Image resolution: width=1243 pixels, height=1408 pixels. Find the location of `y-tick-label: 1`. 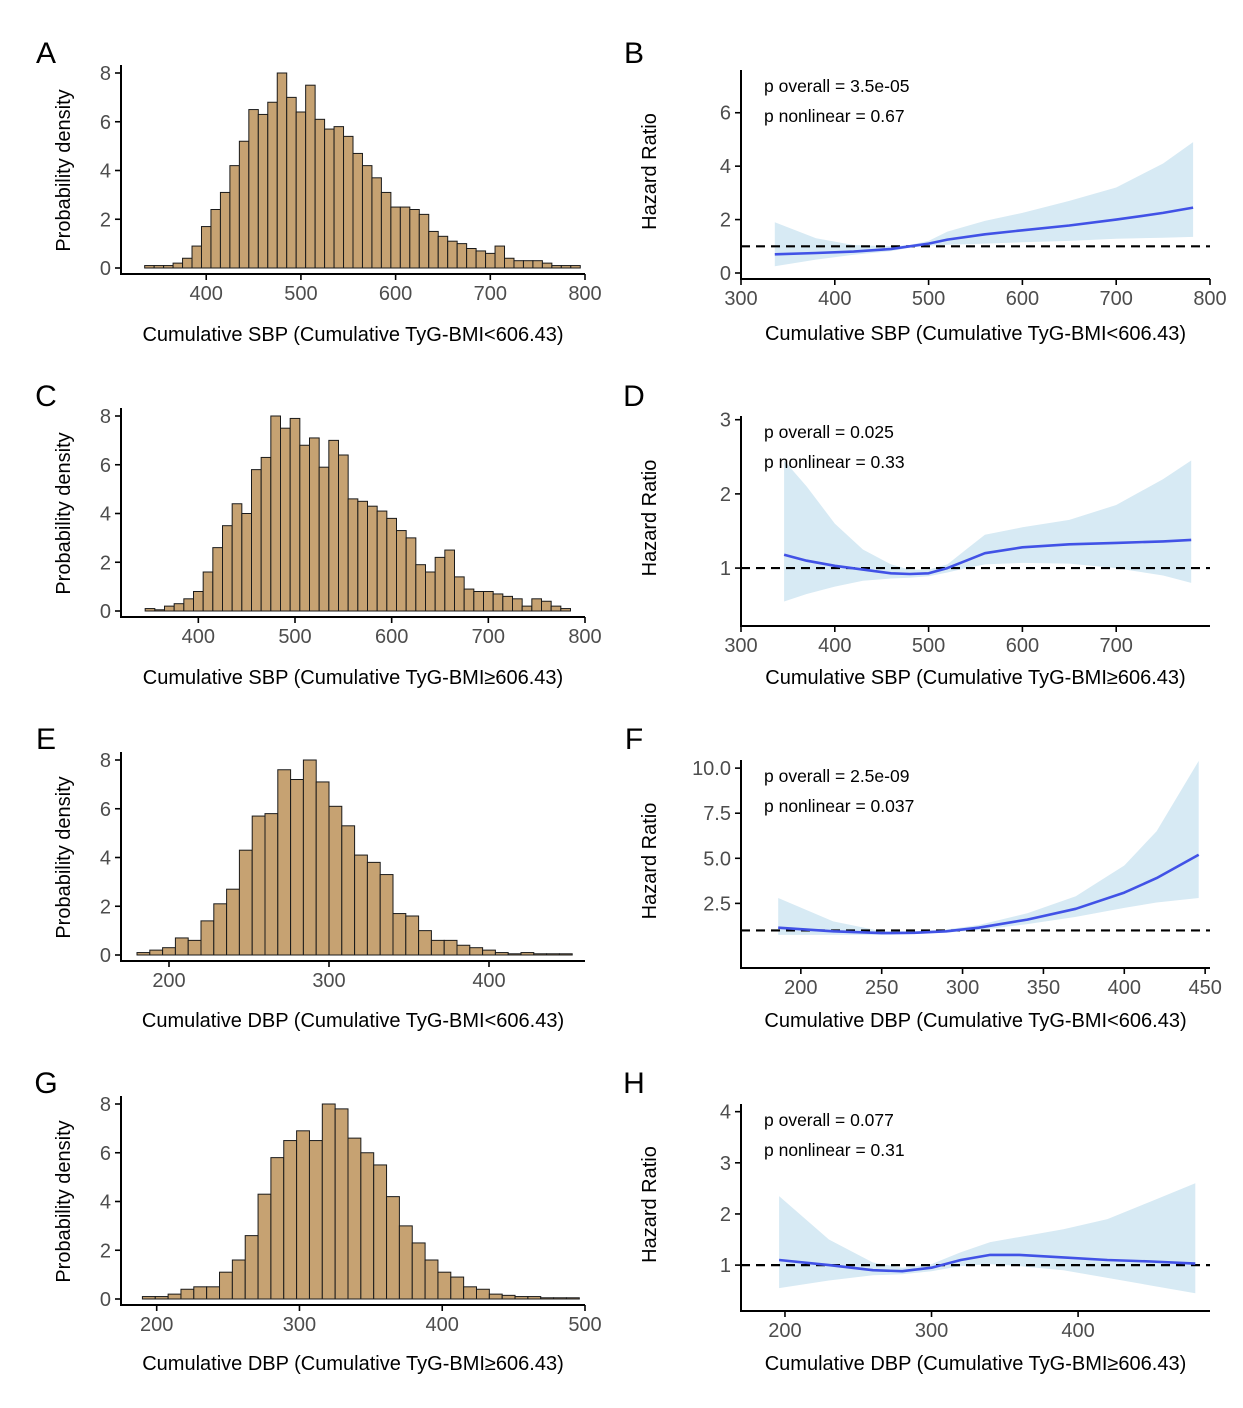

y-tick-label: 1 is located at coordinates (725, 569).